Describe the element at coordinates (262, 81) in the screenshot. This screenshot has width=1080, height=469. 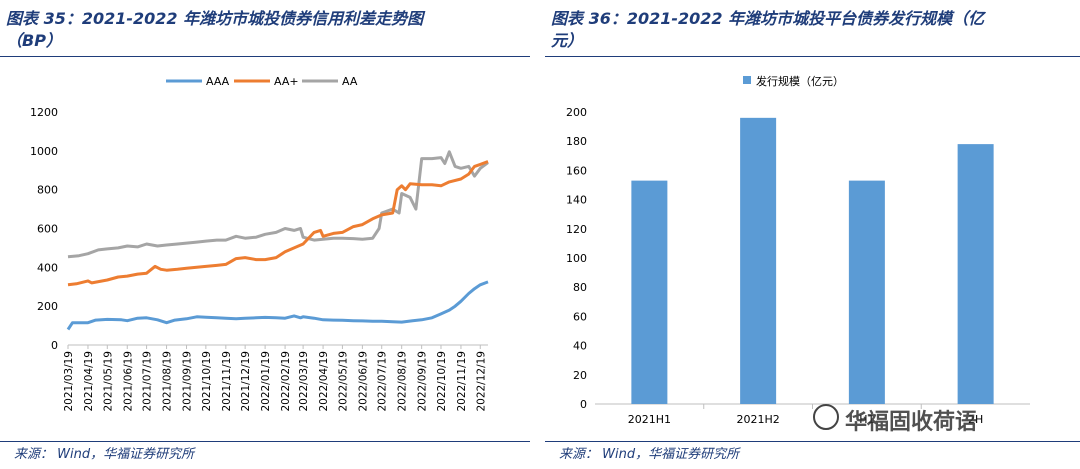
I see `line-chart-legend: AAA AA+ AA` at that location.